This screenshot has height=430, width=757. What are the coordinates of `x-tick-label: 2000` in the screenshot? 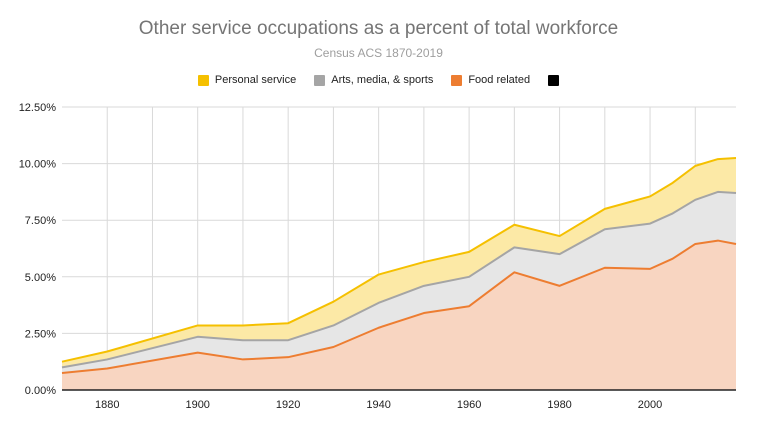 It's located at (650, 405).